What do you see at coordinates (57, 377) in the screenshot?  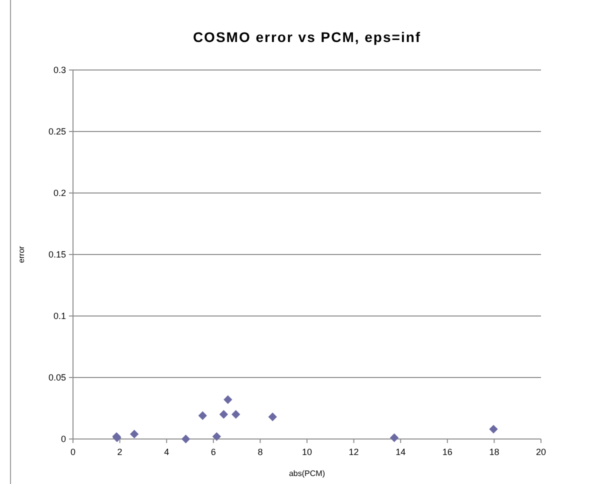 I see `y-tick-label: 0.05` at bounding box center [57, 377].